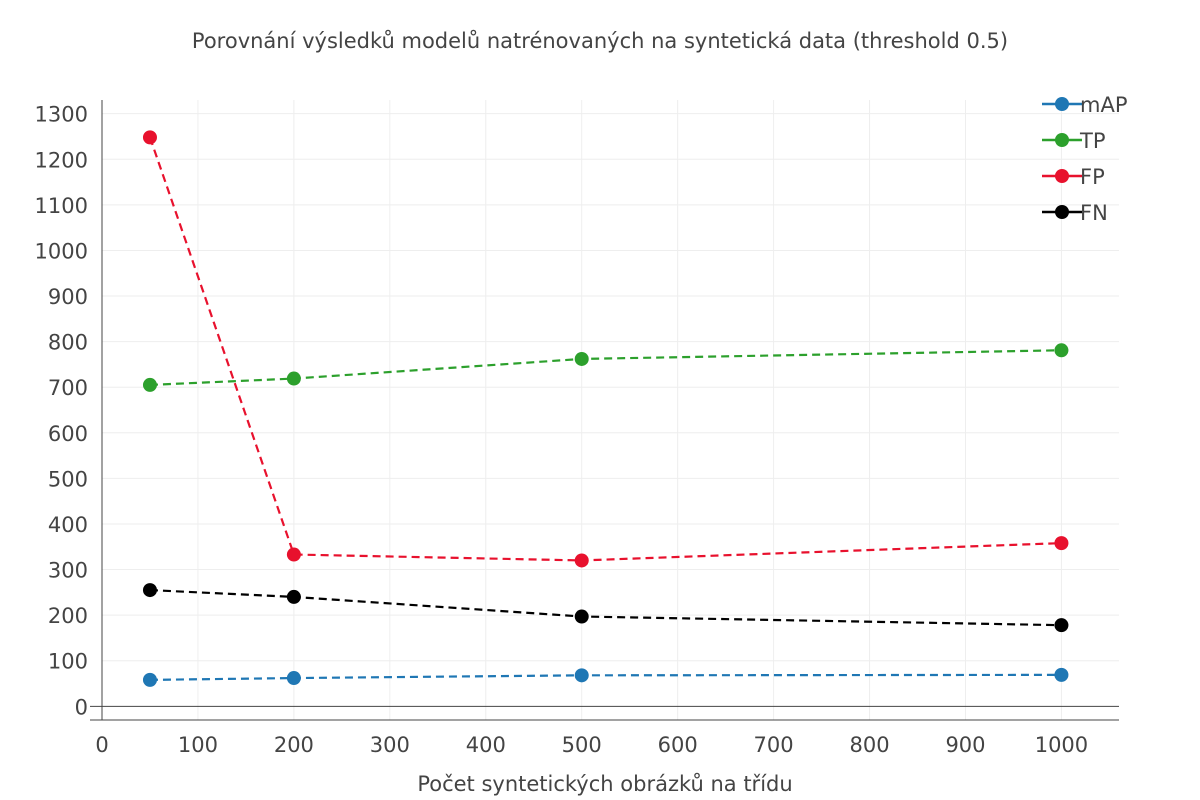 The height and width of the screenshot is (800, 1200). Describe the element at coordinates (1085, 159) in the screenshot. I see `legend: mAP TP FP FN` at that location.